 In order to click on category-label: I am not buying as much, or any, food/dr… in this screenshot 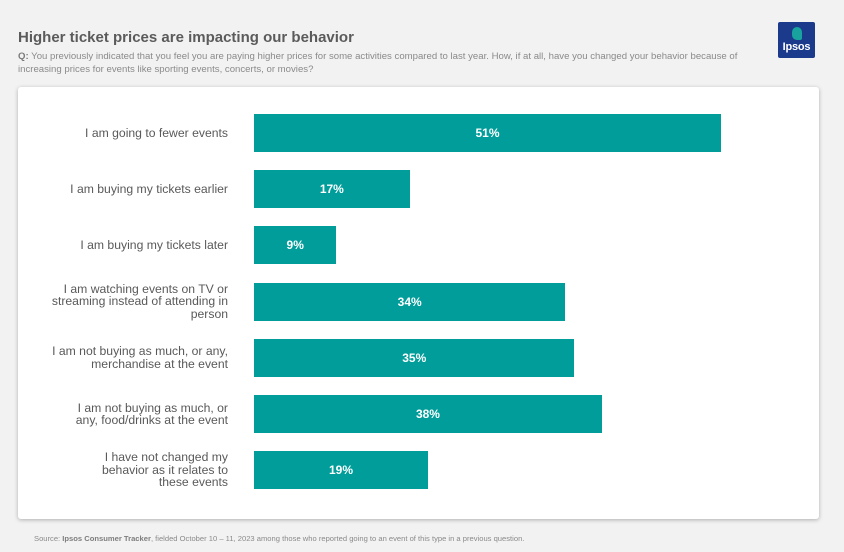, I will do `click(151, 413)`.